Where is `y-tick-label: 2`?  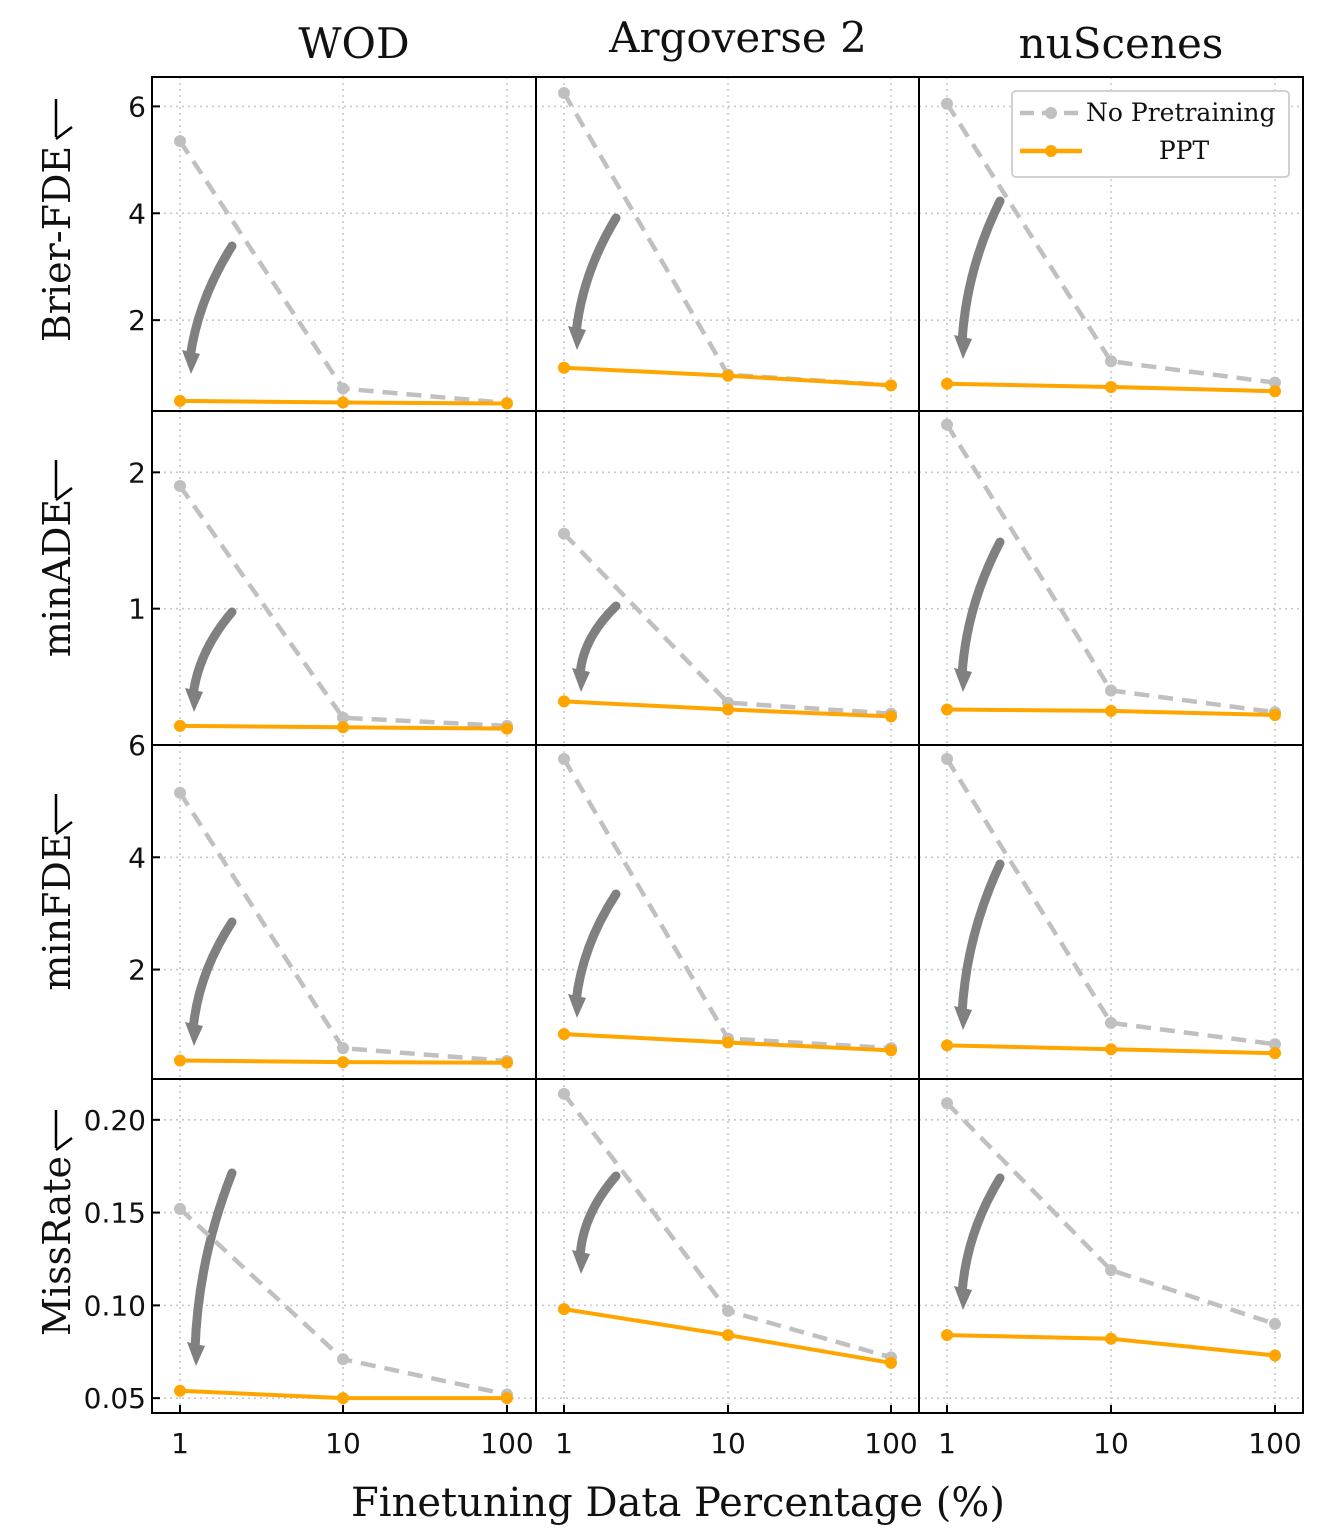 y-tick-label: 2 is located at coordinates (137, 472).